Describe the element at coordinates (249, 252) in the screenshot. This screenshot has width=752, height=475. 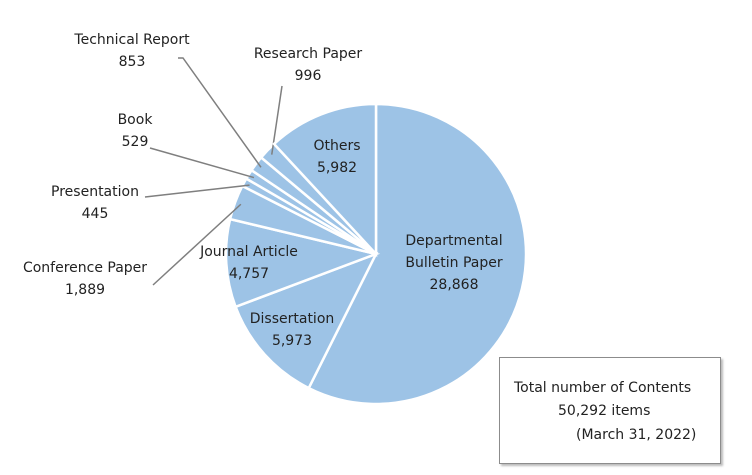
I see `slice-name: Journal Article` at that location.